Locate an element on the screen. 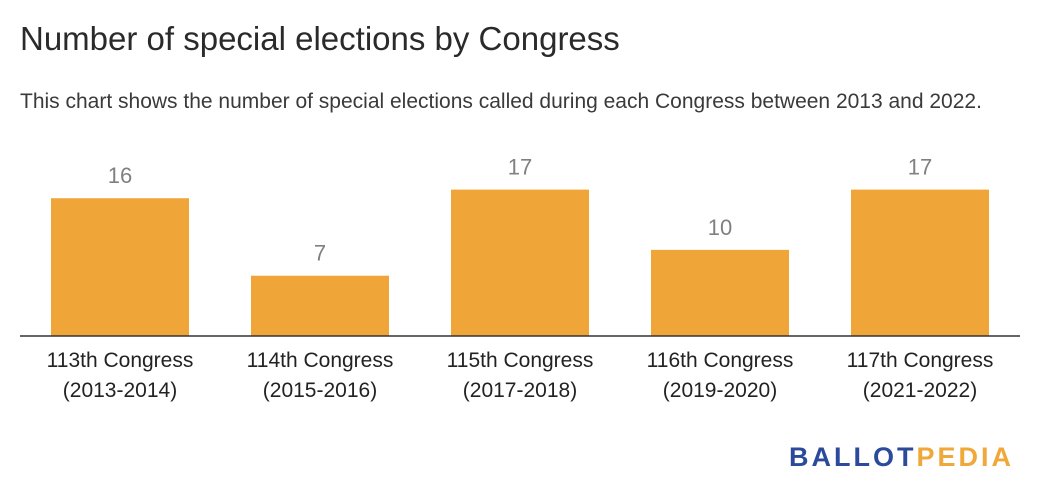  brand-part-1: BALLOT is located at coordinates (852, 457).